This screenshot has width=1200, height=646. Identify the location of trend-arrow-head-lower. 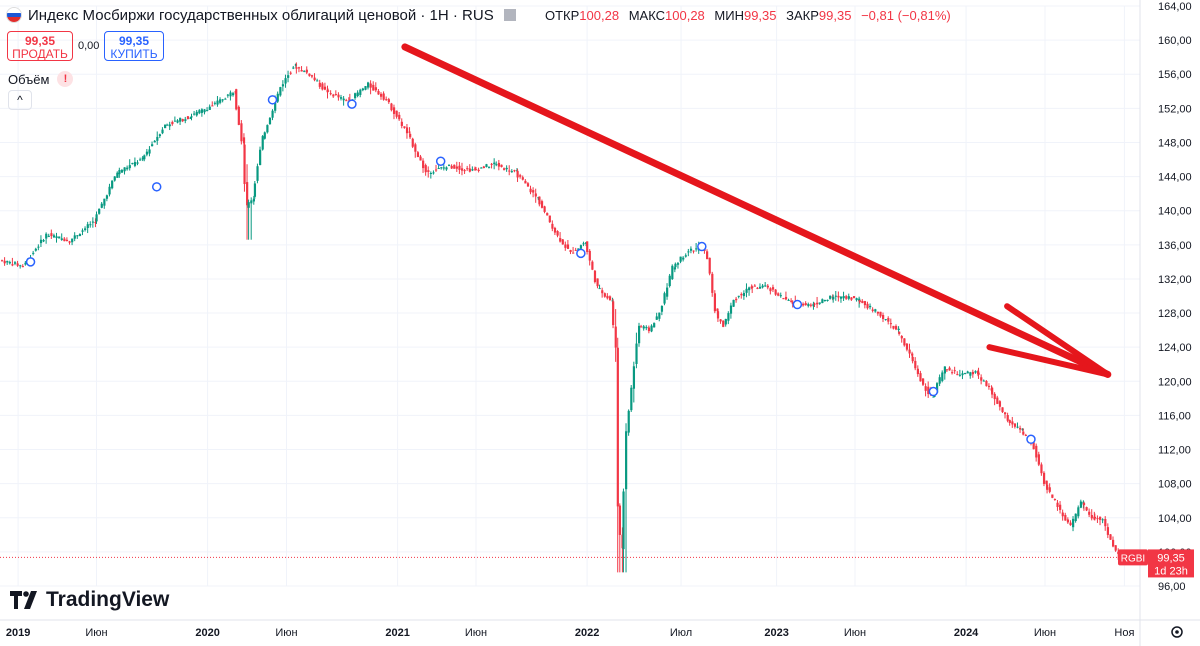
(1048, 361).